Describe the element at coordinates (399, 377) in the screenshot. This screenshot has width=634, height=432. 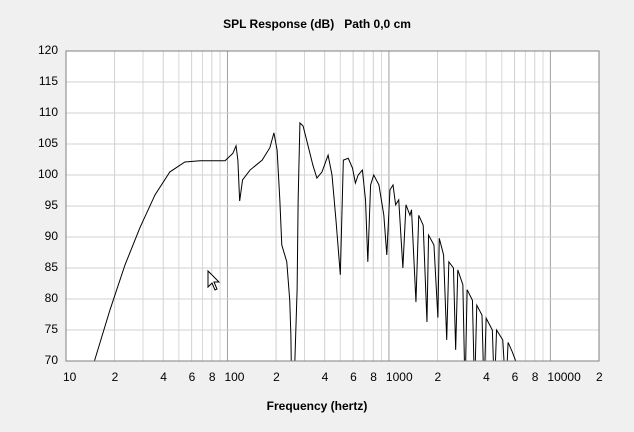
I see `x-tick-label: 1000` at that location.